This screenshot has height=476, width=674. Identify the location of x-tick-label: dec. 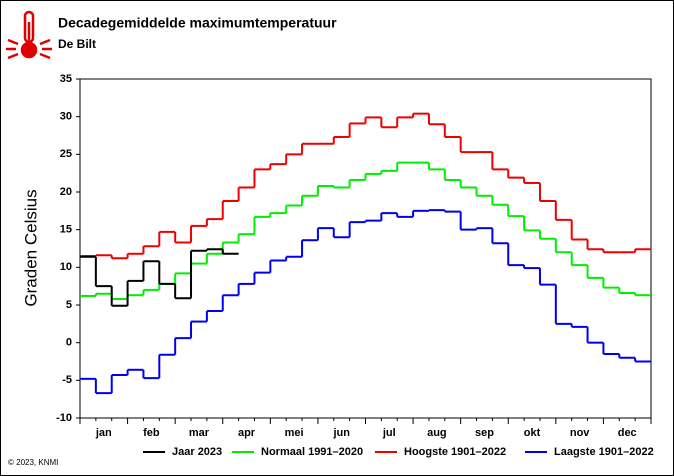
(627, 433).